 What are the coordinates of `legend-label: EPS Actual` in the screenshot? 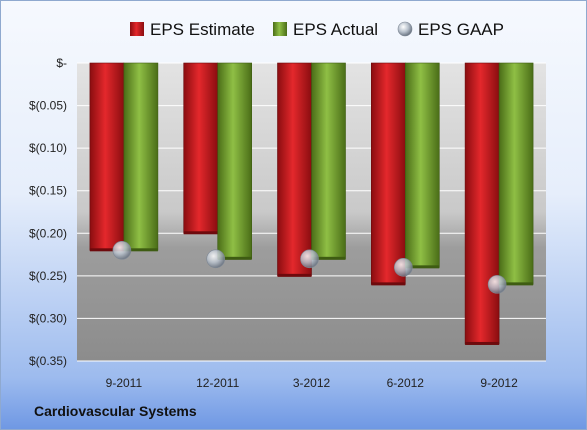 It's located at (335, 29).